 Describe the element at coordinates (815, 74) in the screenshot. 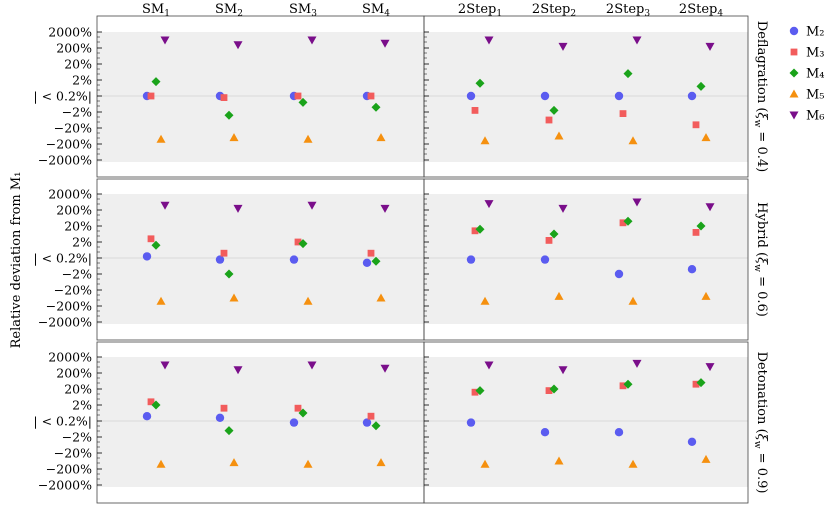

I see `legend-label: M₄` at that location.